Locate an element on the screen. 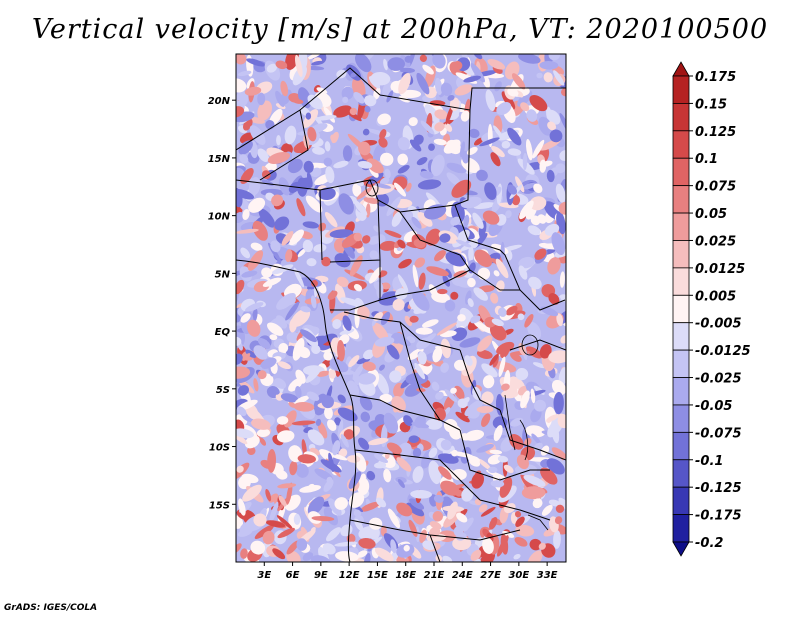 Image resolution: width=800 pixels, height=618 pixels. lon-tick-label: 33E is located at coordinates (547, 575).